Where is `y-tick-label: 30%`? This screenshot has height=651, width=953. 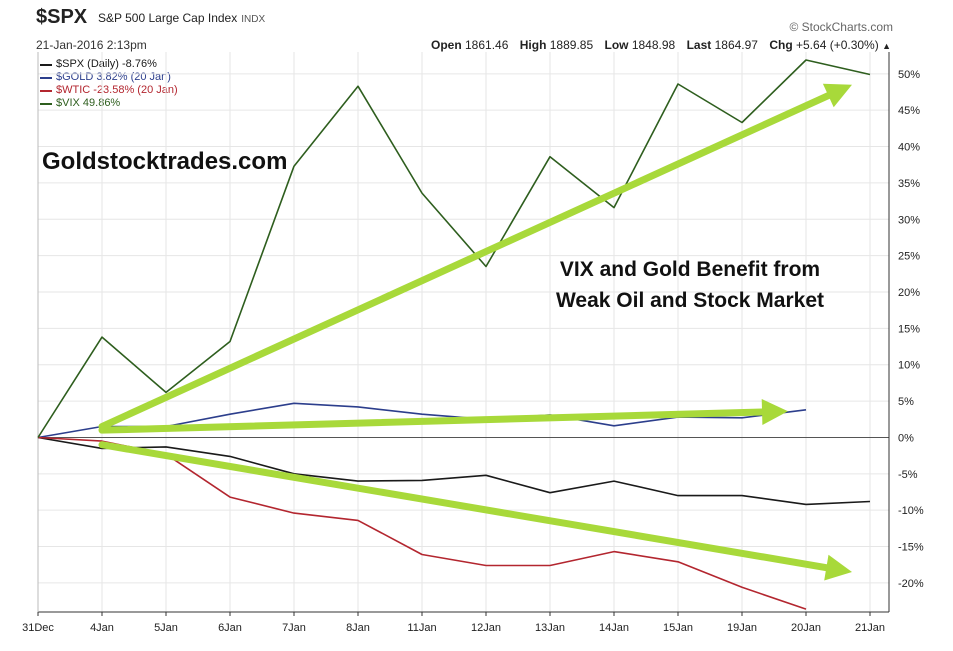
y-tick-label: 30% is located at coordinates (909, 220).